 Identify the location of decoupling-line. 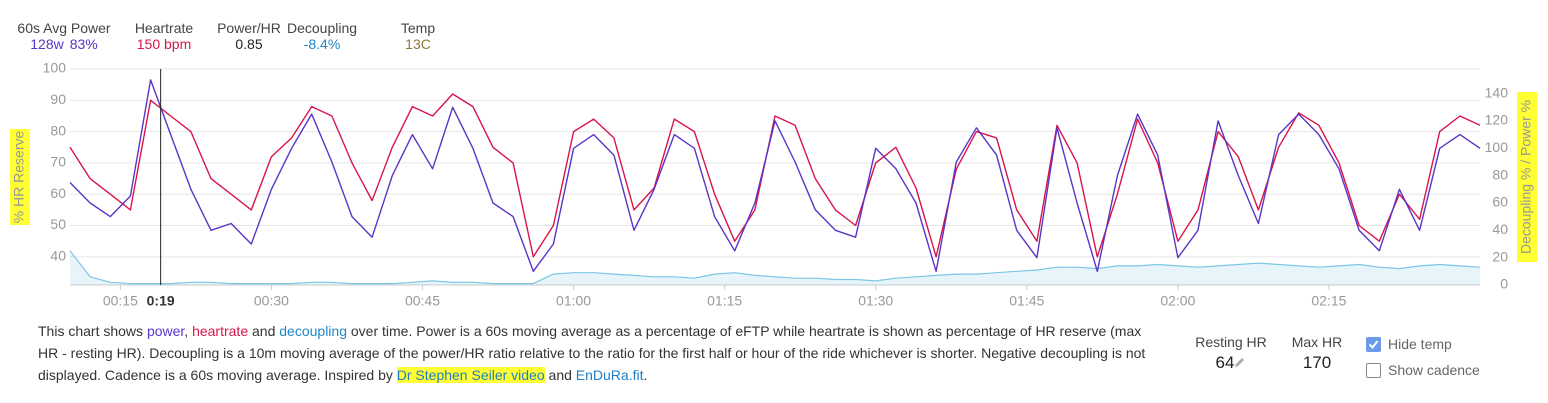
(775, 267).